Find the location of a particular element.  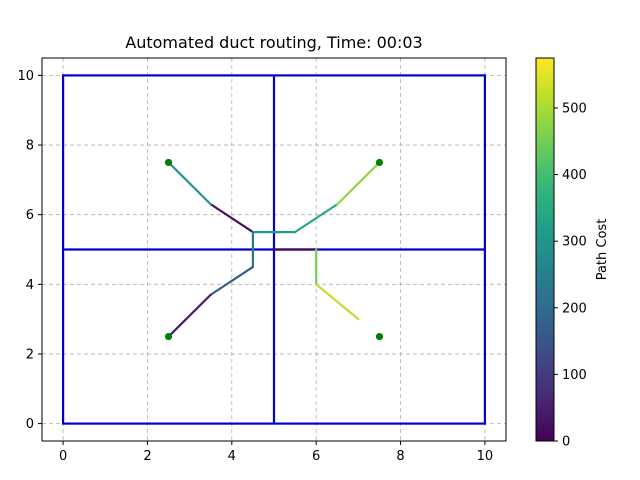

colorbar-tick-label: 400 is located at coordinates (574, 175).